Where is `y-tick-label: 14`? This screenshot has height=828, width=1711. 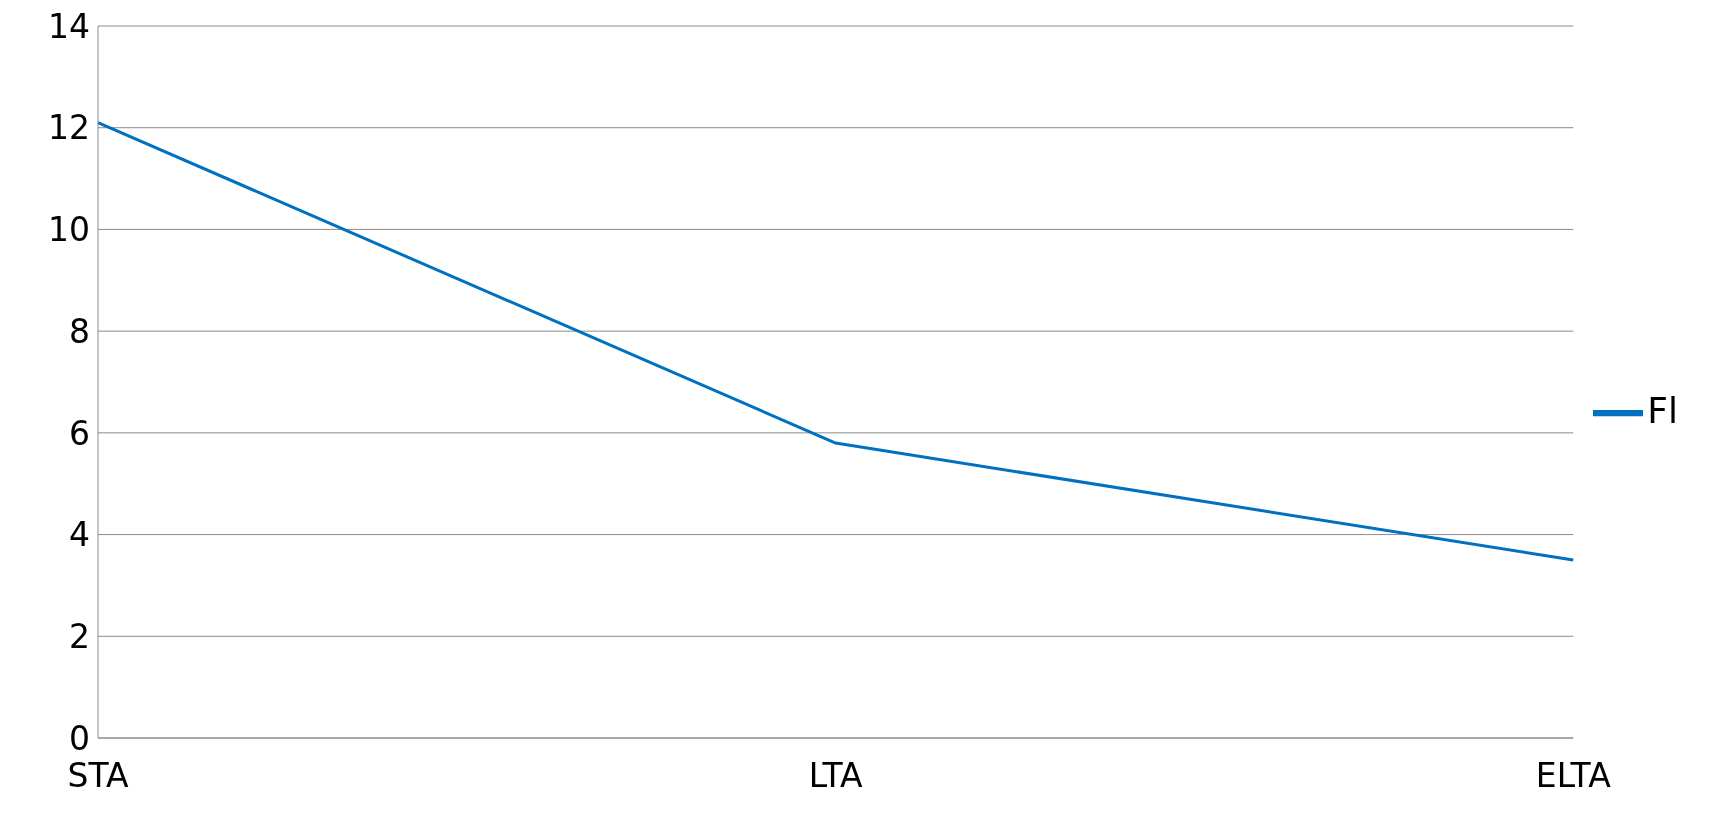 y-tick-label: 14 is located at coordinates (69, 26).